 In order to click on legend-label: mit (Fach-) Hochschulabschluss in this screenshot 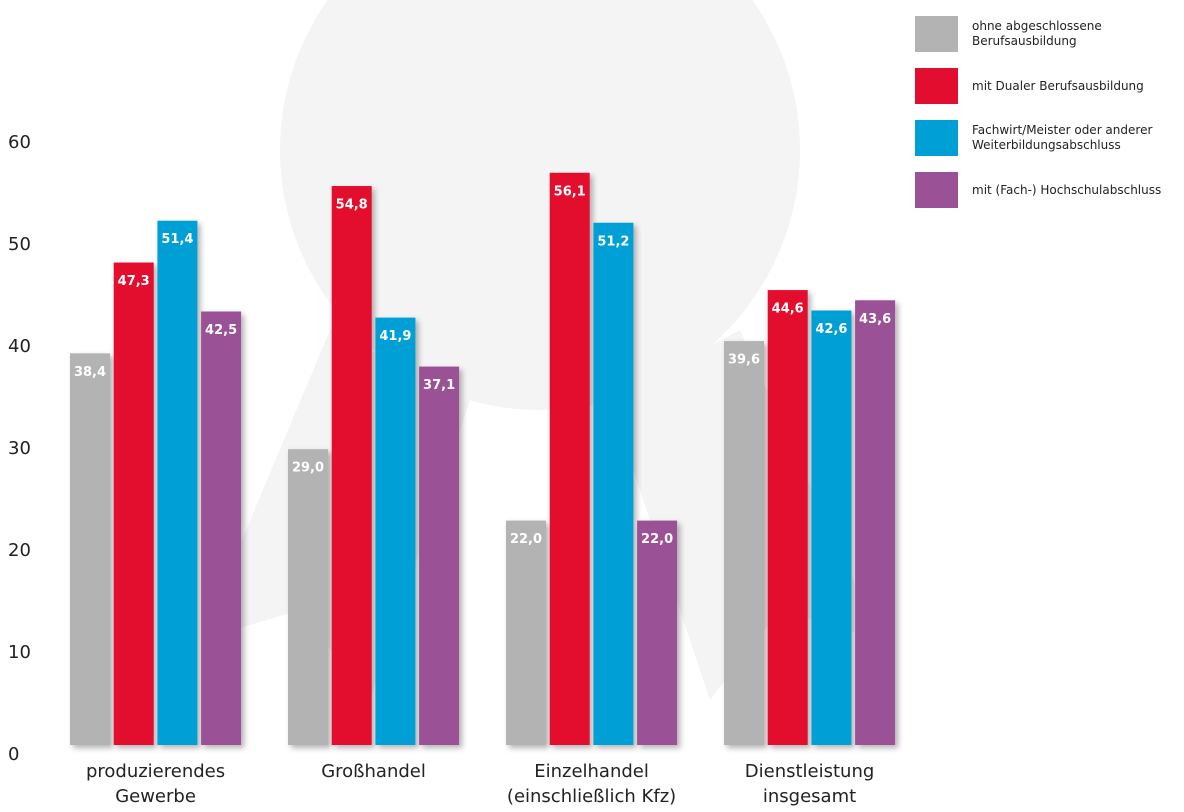, I will do `click(1067, 189)`.